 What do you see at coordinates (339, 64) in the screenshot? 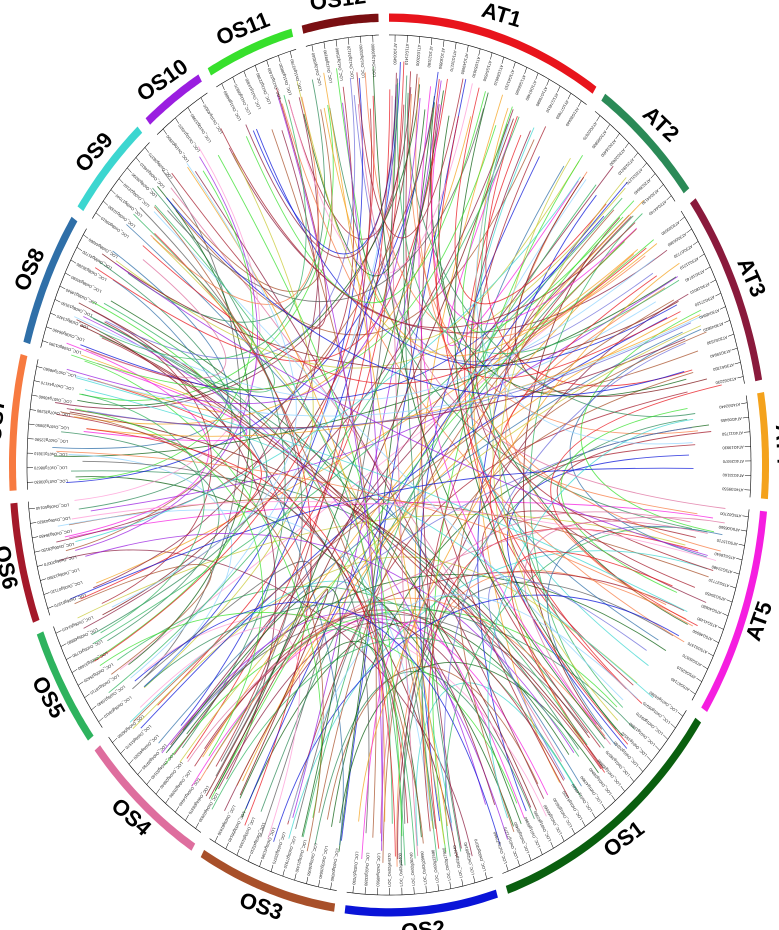
I see `gene-label: LOC_Os12g15660` at bounding box center [339, 64].